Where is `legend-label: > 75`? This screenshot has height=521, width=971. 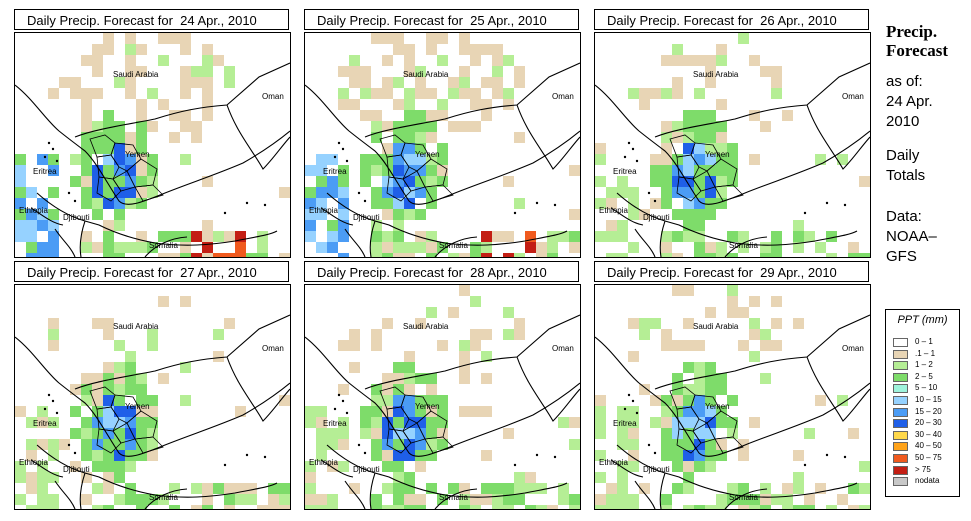
legend-label: > 75 is located at coordinates (923, 469).